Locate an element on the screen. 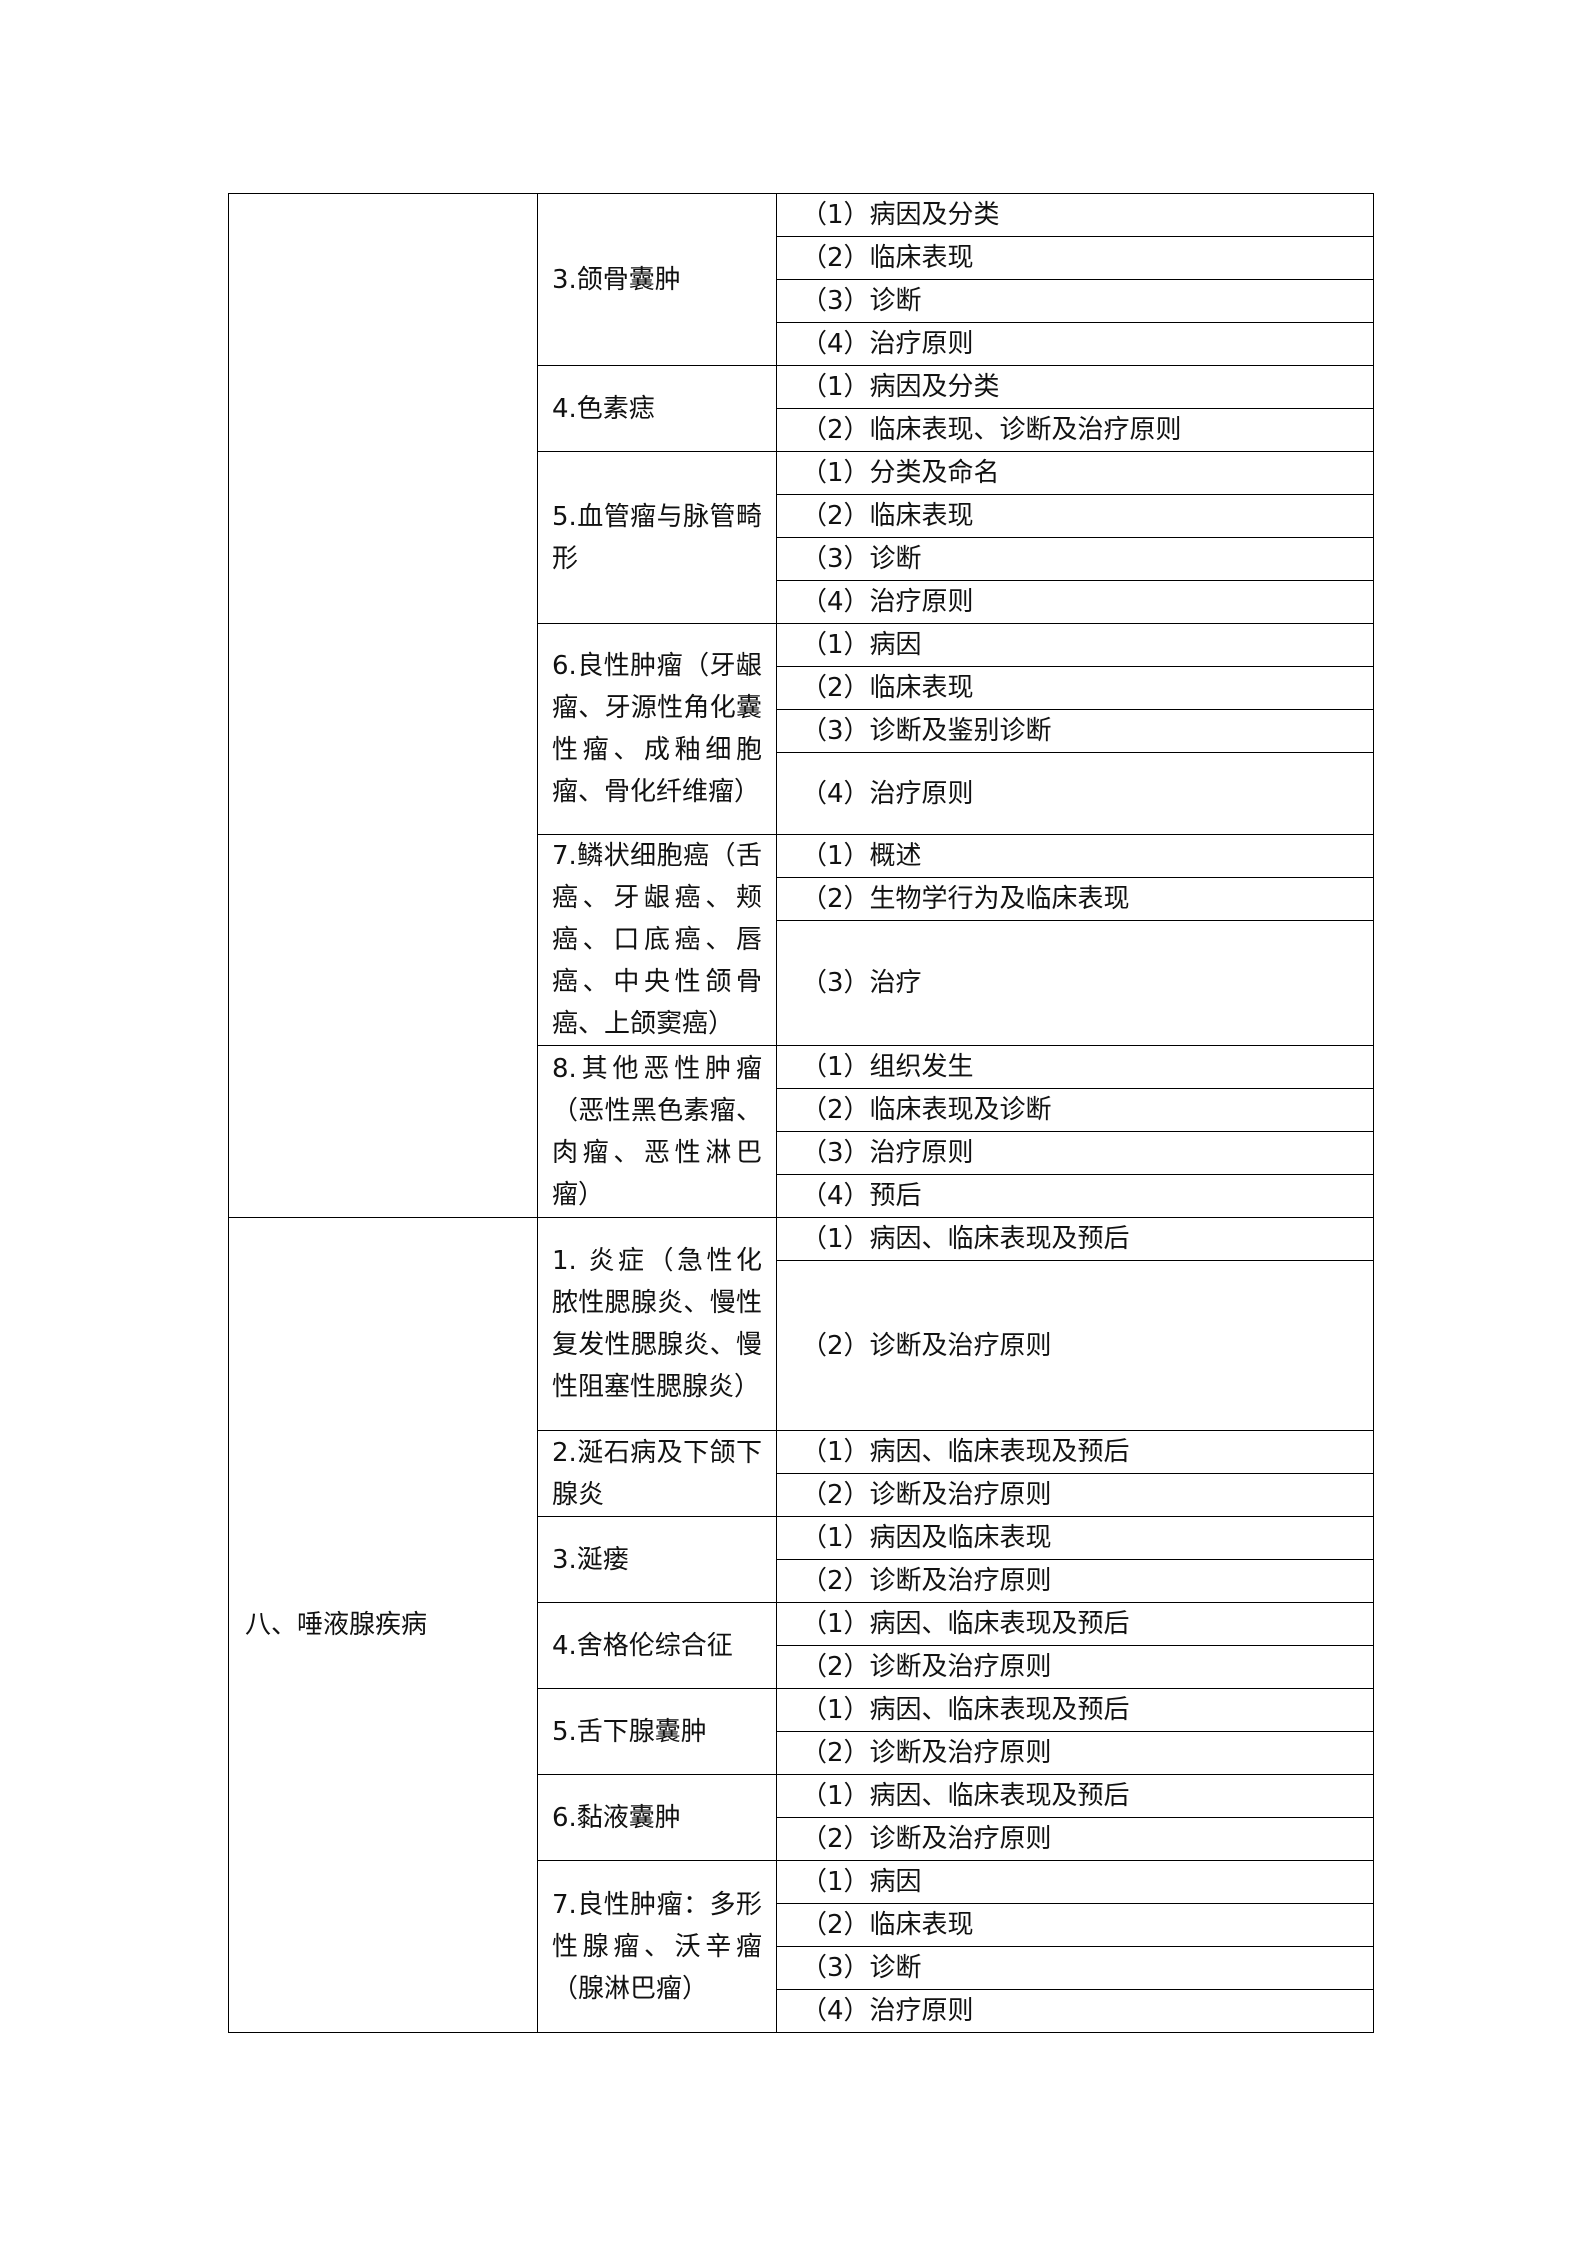 The height and width of the screenshot is (2245, 1587). item-cell: （1）组织发生 is located at coordinates (1075, 1067).